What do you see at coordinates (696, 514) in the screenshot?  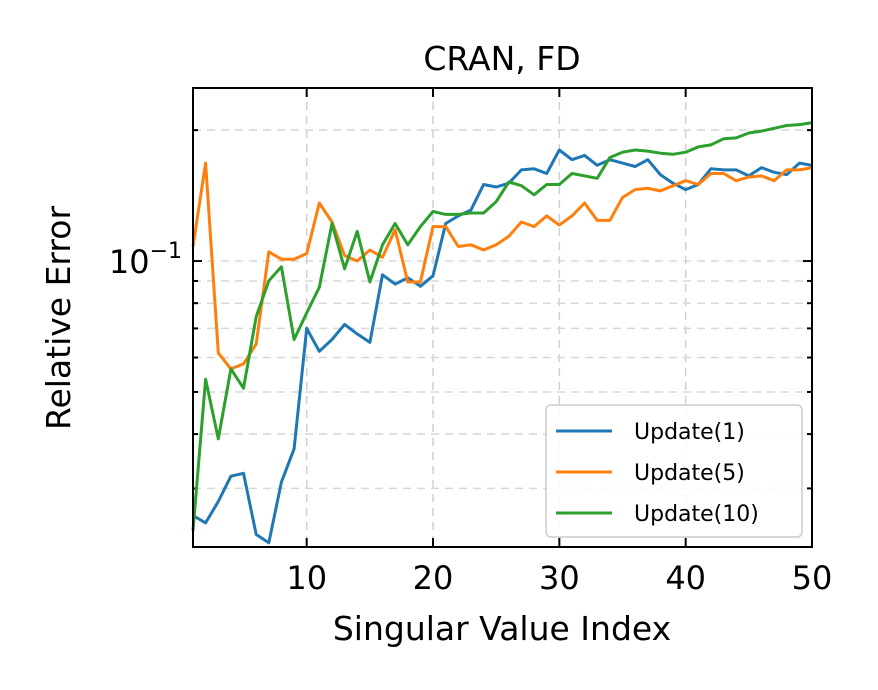 I see `legend-label: Update(10)` at bounding box center [696, 514].